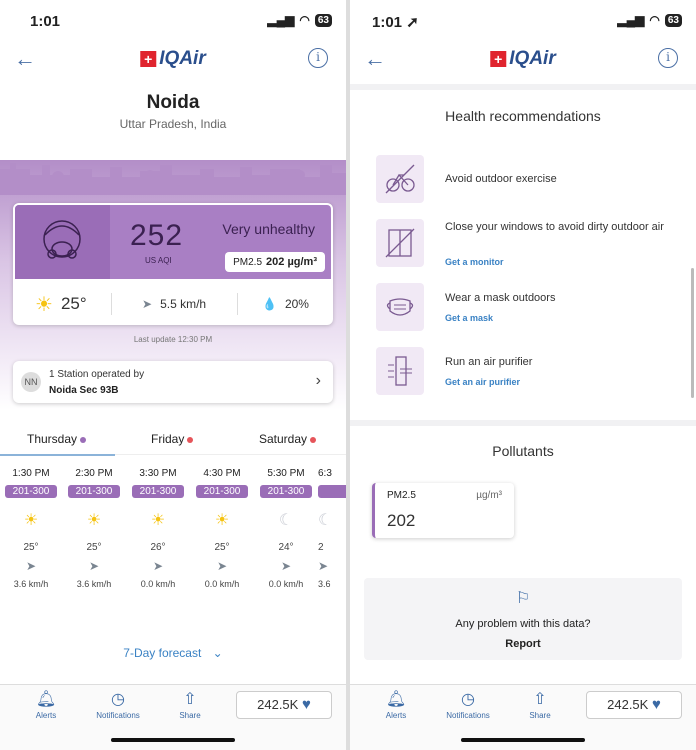 This screenshot has width=696, height=750. Describe the element at coordinates (31, 382) in the screenshot. I see `station-avatar: NN` at that location.